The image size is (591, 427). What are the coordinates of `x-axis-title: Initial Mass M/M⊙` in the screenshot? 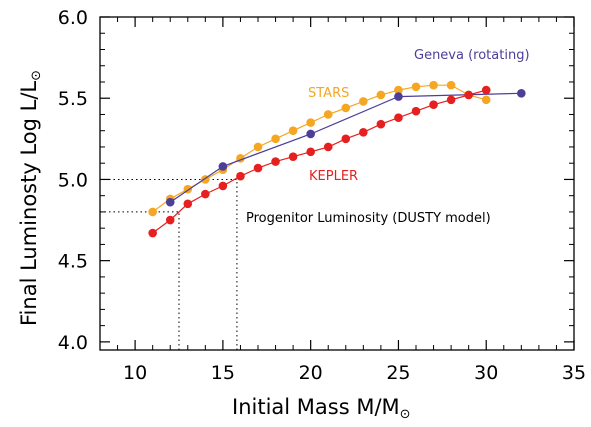 It's located at (321, 408).